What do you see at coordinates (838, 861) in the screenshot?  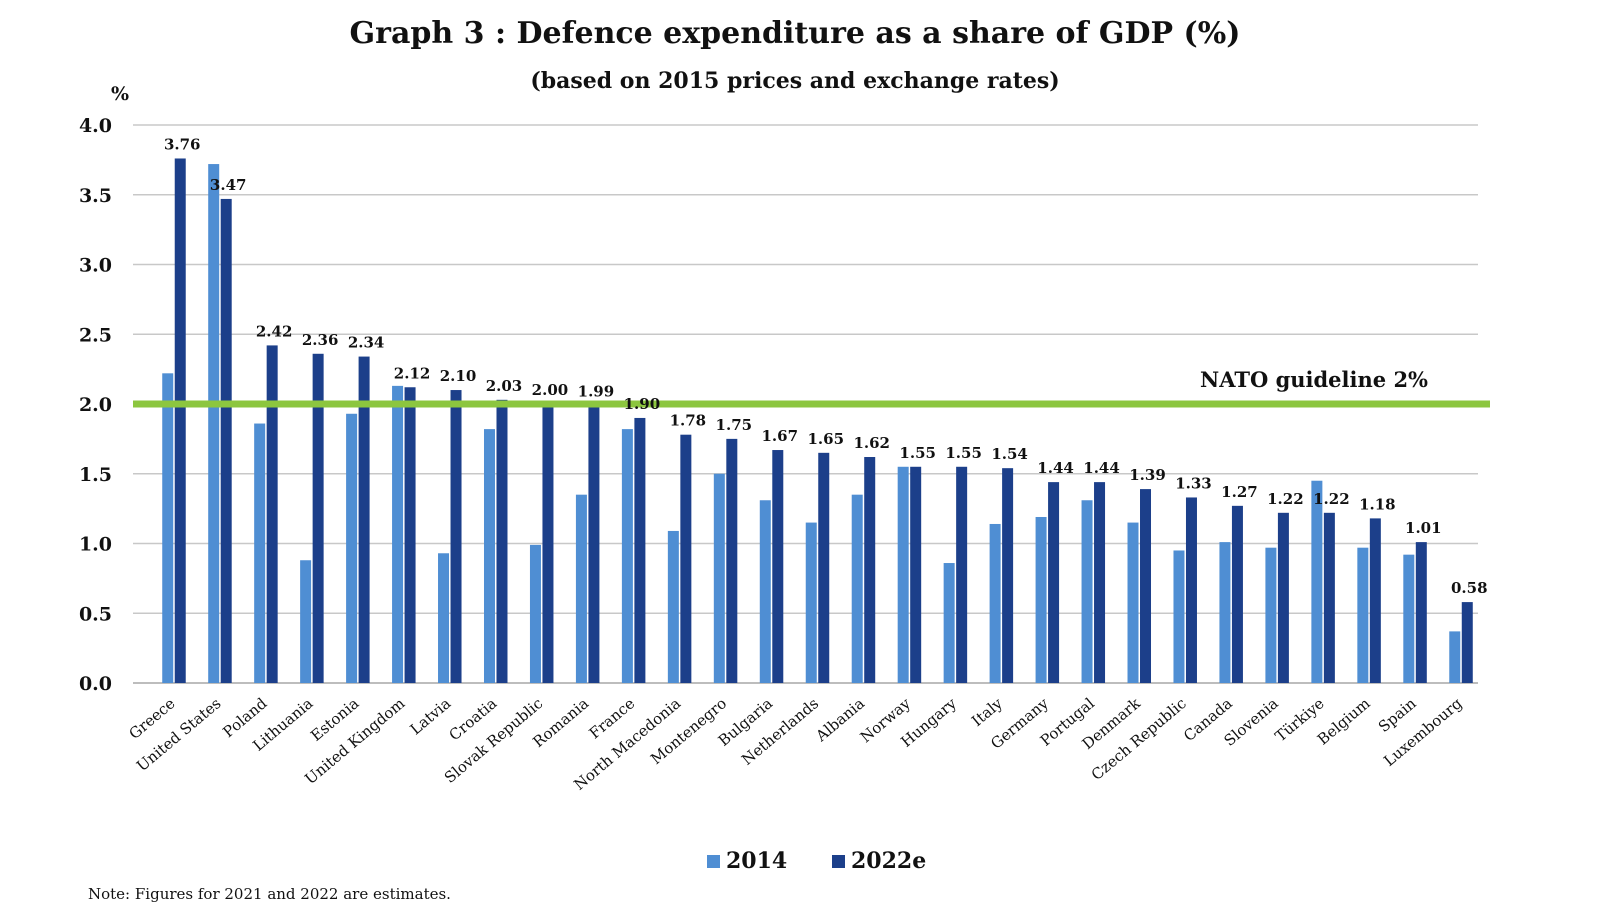 I see `legend-swatch` at bounding box center [838, 861].